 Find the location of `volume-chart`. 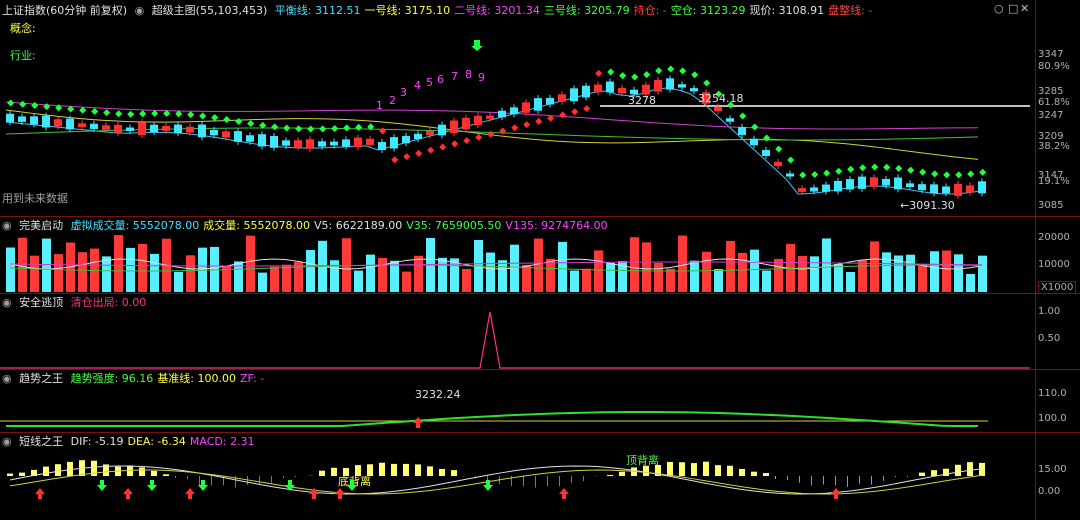

volume-chart is located at coordinates (517, 264).